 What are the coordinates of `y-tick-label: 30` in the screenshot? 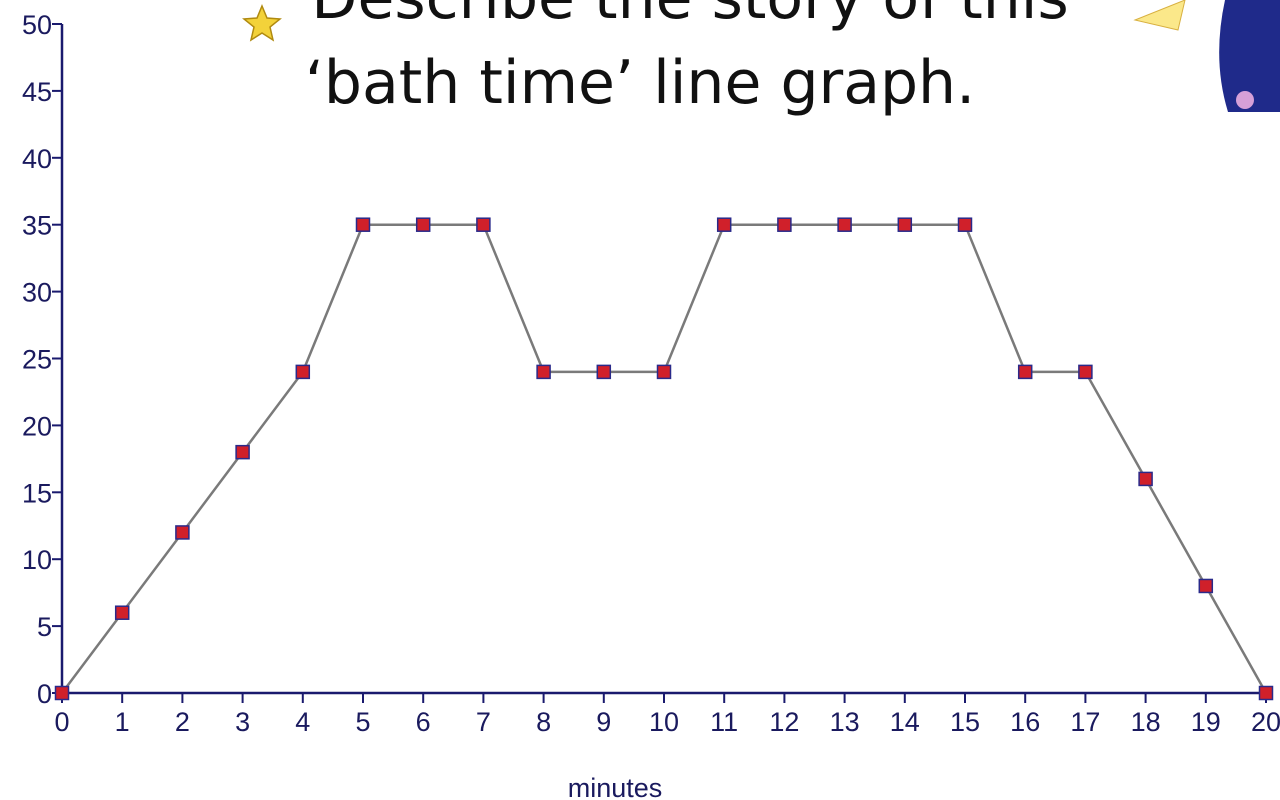 It's located at (37, 293).